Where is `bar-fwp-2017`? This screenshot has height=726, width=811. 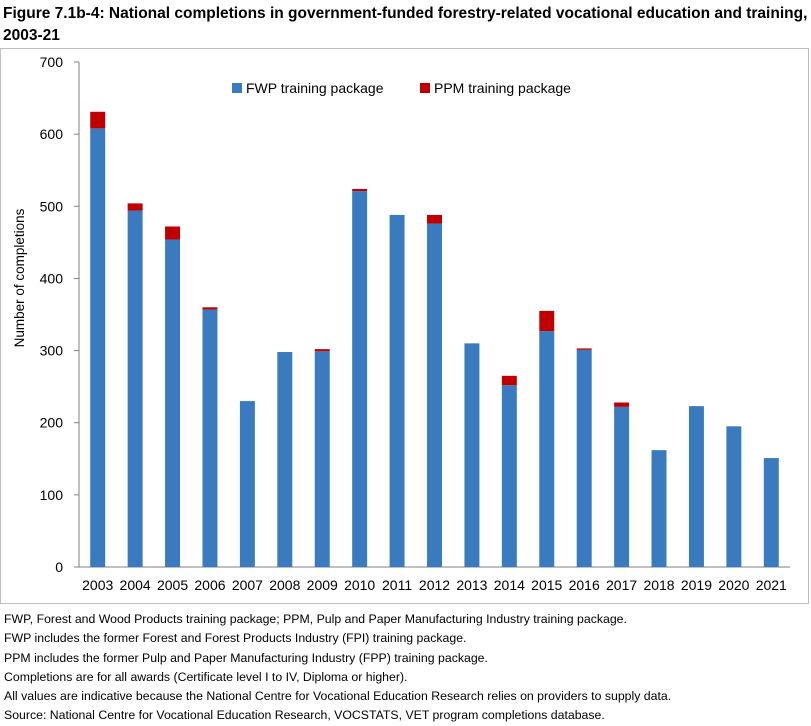
bar-fwp-2017 is located at coordinates (622, 486).